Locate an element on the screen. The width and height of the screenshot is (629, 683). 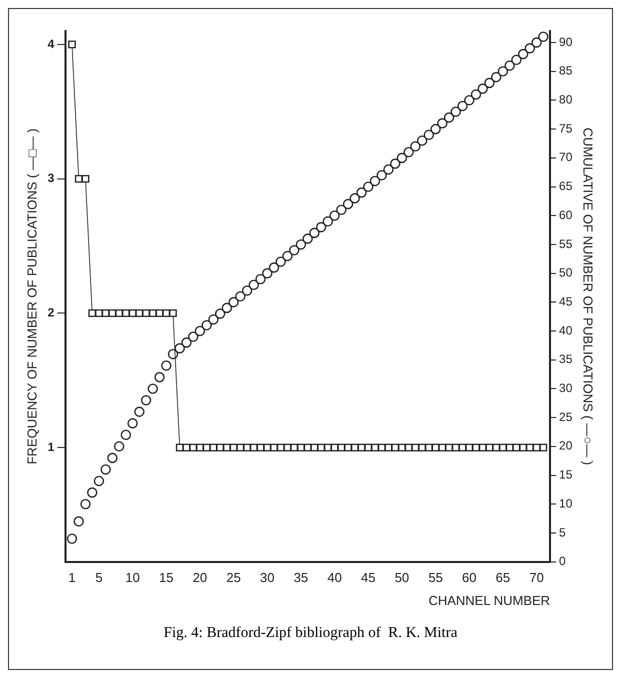
x-tick-label: 60 is located at coordinates (469, 578).